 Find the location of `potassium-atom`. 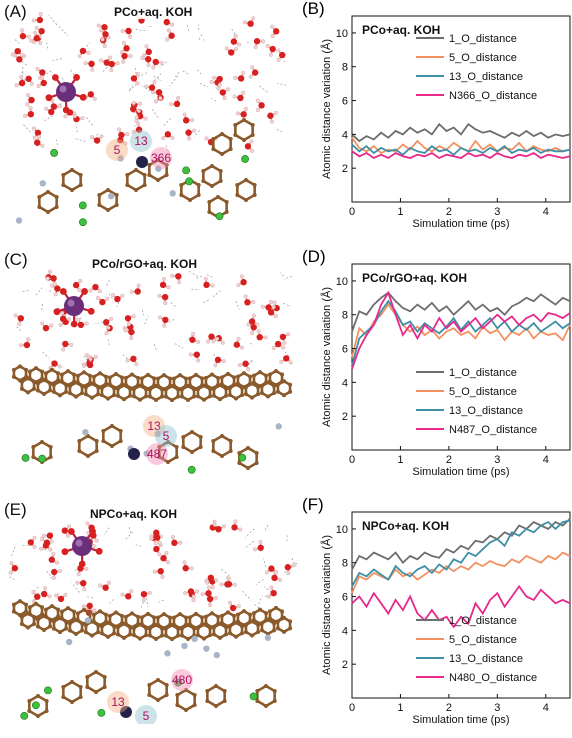

potassium-atom is located at coordinates (191, 469).